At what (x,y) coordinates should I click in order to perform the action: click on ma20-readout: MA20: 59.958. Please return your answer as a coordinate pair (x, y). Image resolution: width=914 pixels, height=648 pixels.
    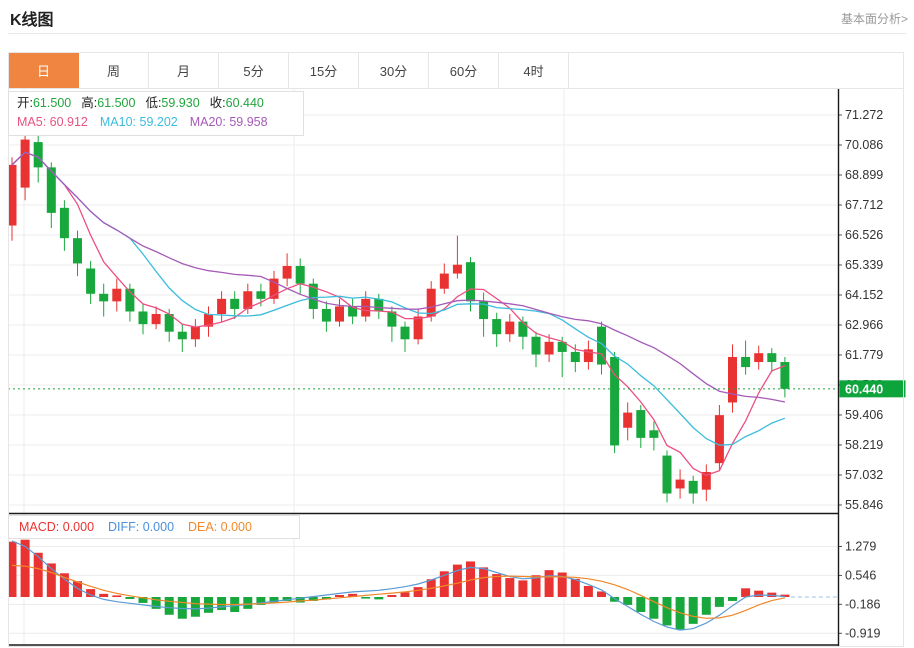
    Looking at the image, I should click on (228, 122).